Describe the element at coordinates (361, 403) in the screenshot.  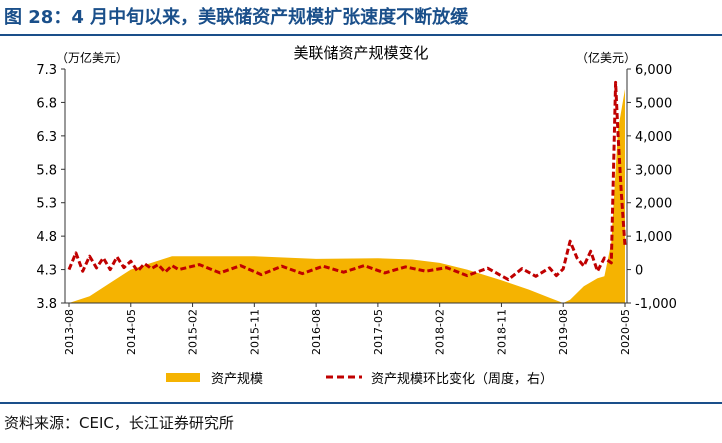
I see `source-rule` at that location.